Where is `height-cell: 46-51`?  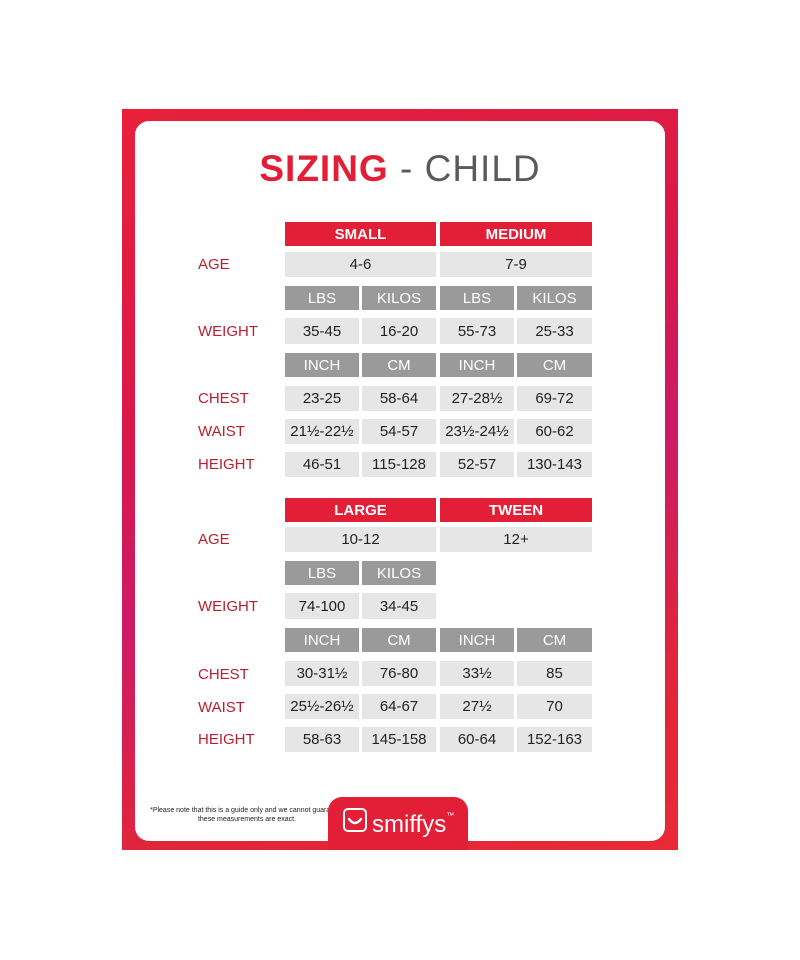
height-cell: 46-51 is located at coordinates (322, 464).